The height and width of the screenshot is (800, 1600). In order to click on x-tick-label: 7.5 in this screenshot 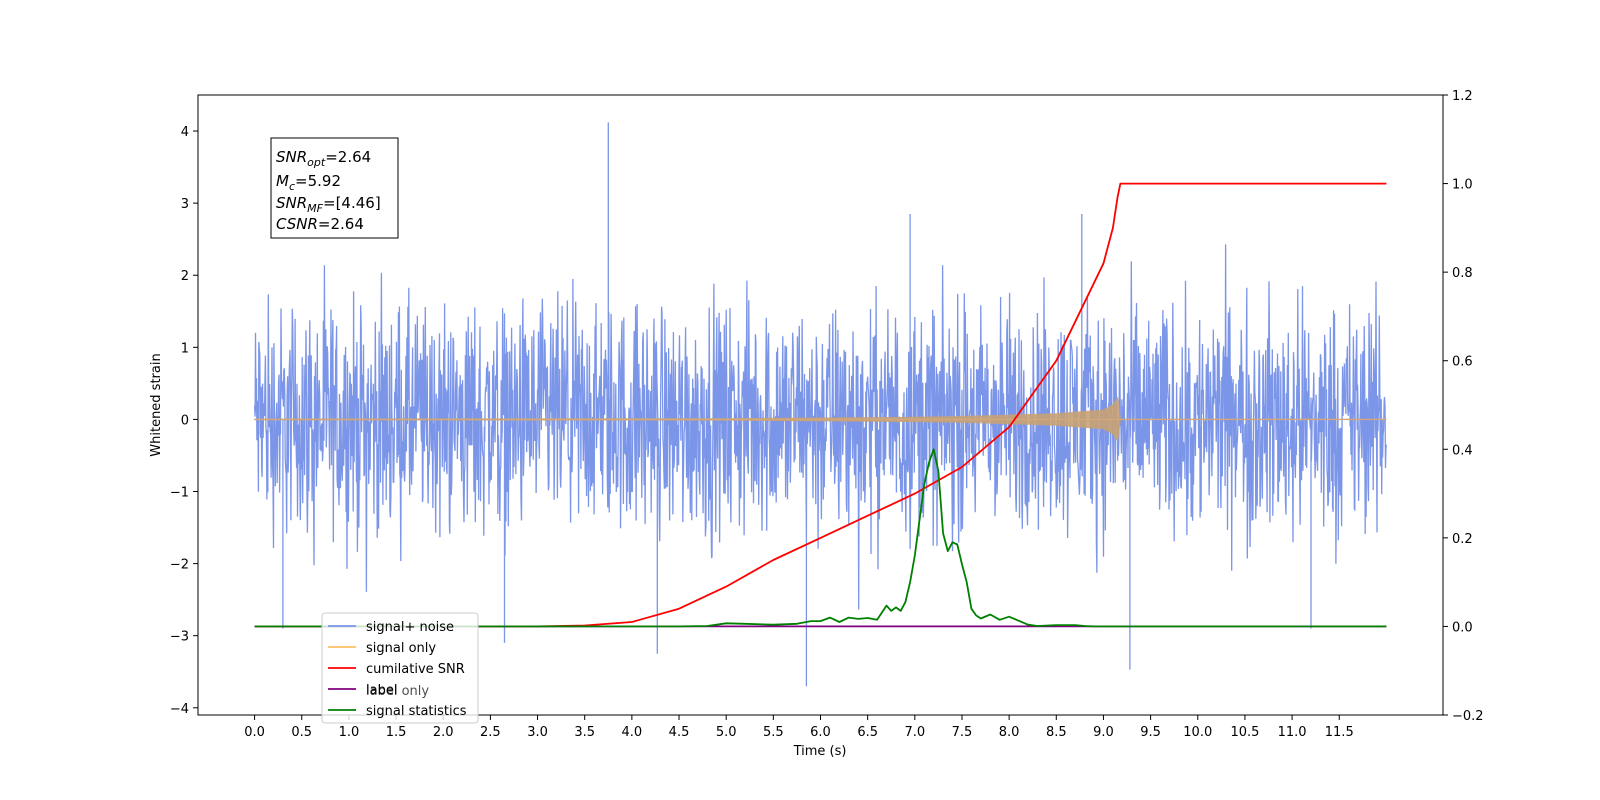, I will do `click(962, 732)`.